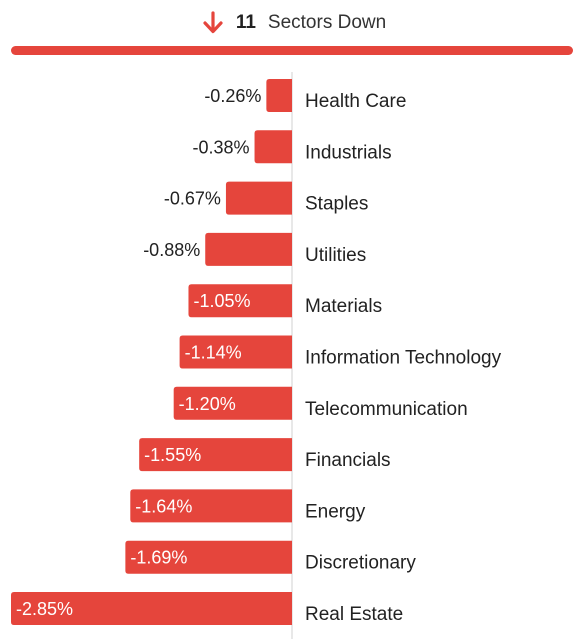 This screenshot has height=639, width=586. What do you see at coordinates (245, 22) in the screenshot?
I see `sectors-down-count: 11` at bounding box center [245, 22].